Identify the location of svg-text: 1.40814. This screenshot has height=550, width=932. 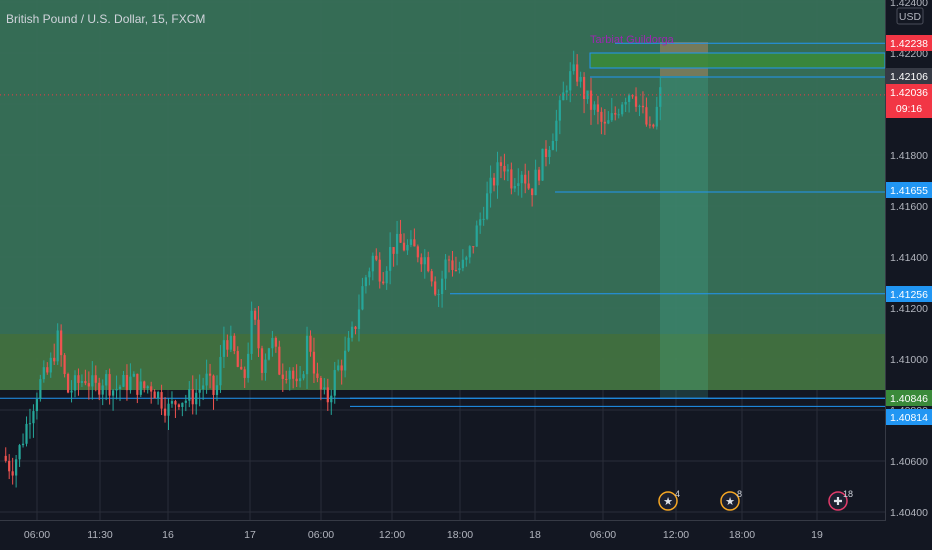
(909, 418).